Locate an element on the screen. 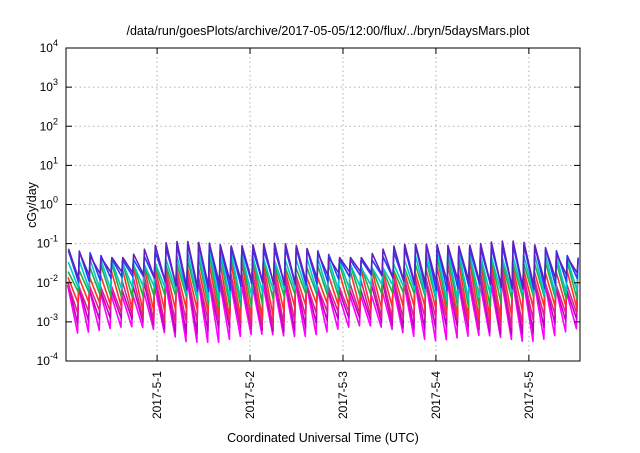  y-tick-label: 10⁻³ is located at coordinates (47, 320).